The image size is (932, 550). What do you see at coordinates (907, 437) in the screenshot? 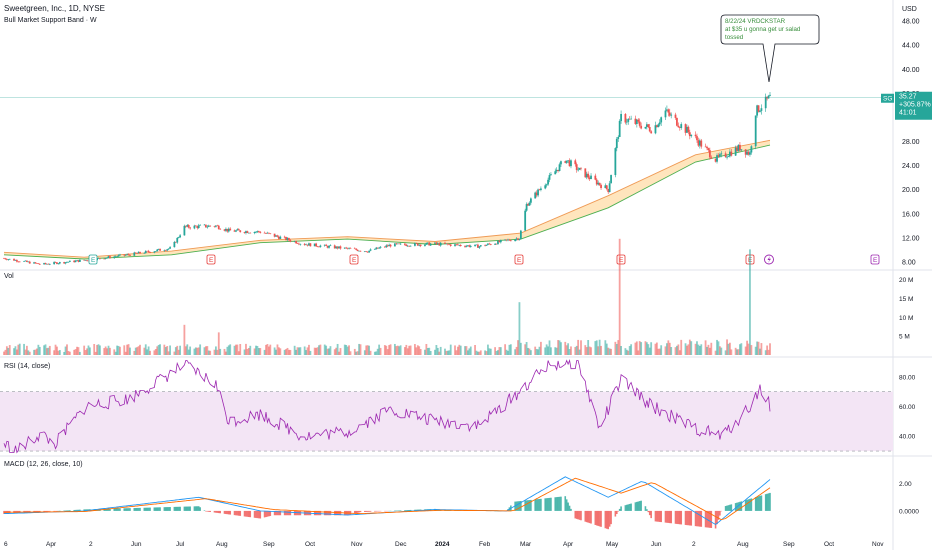
I see `rsi-tick-label: 40.00` at bounding box center [907, 437].